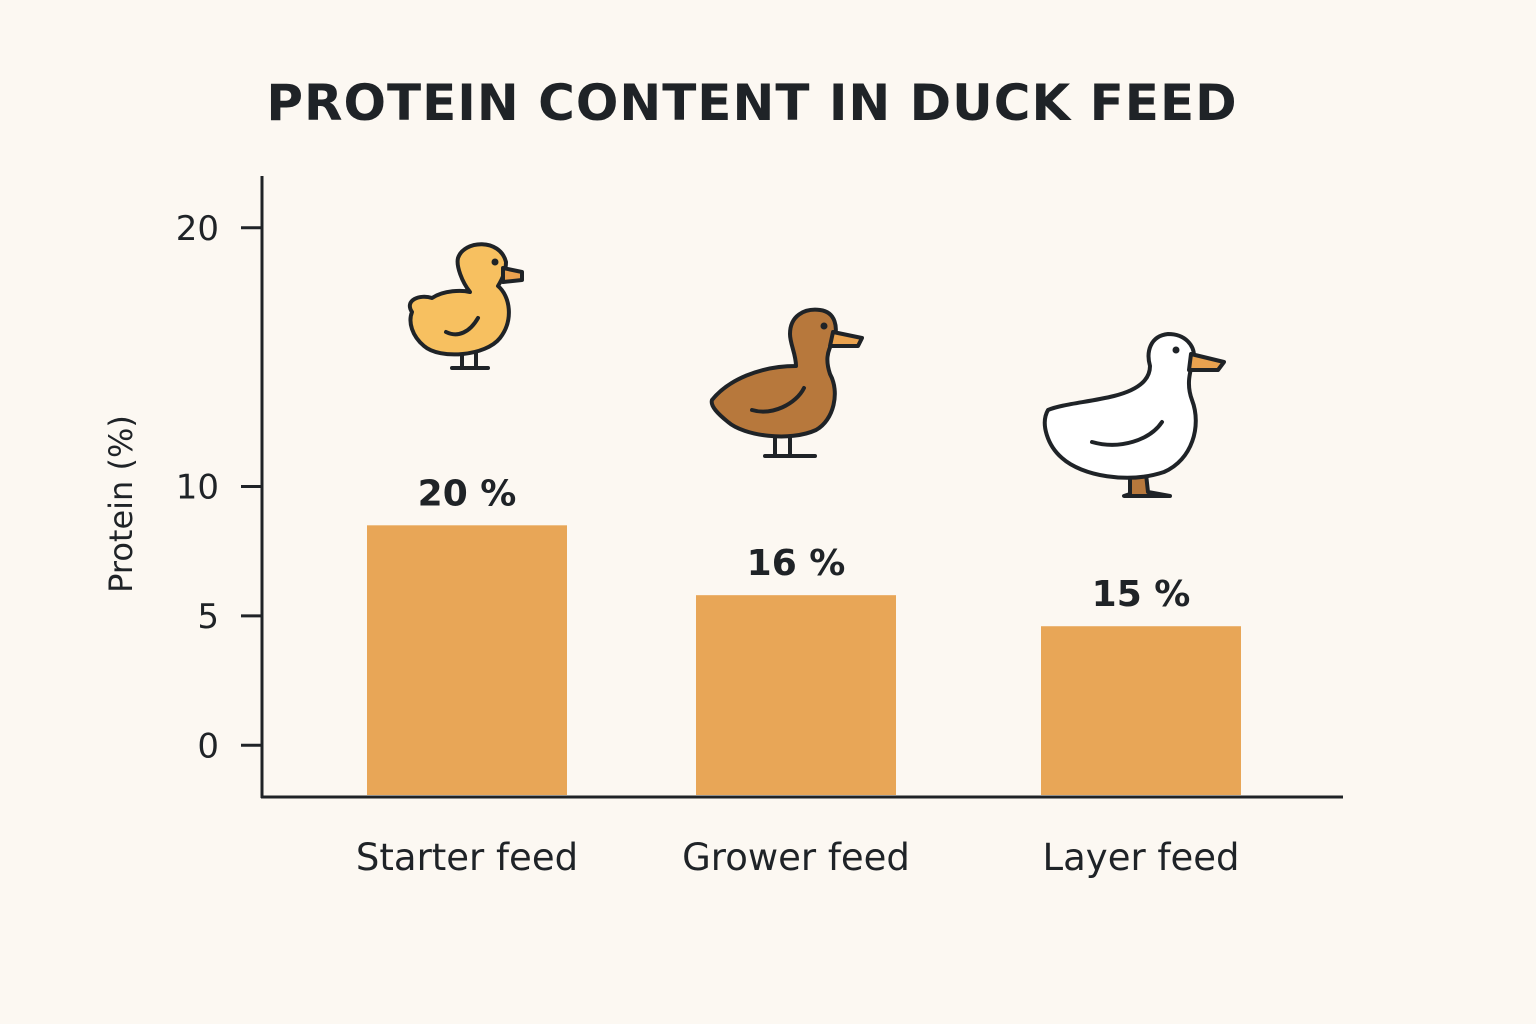 The width and height of the screenshot is (1536, 1024). I want to click on y-ticks: 0 5 10 20, so click(219, 487).